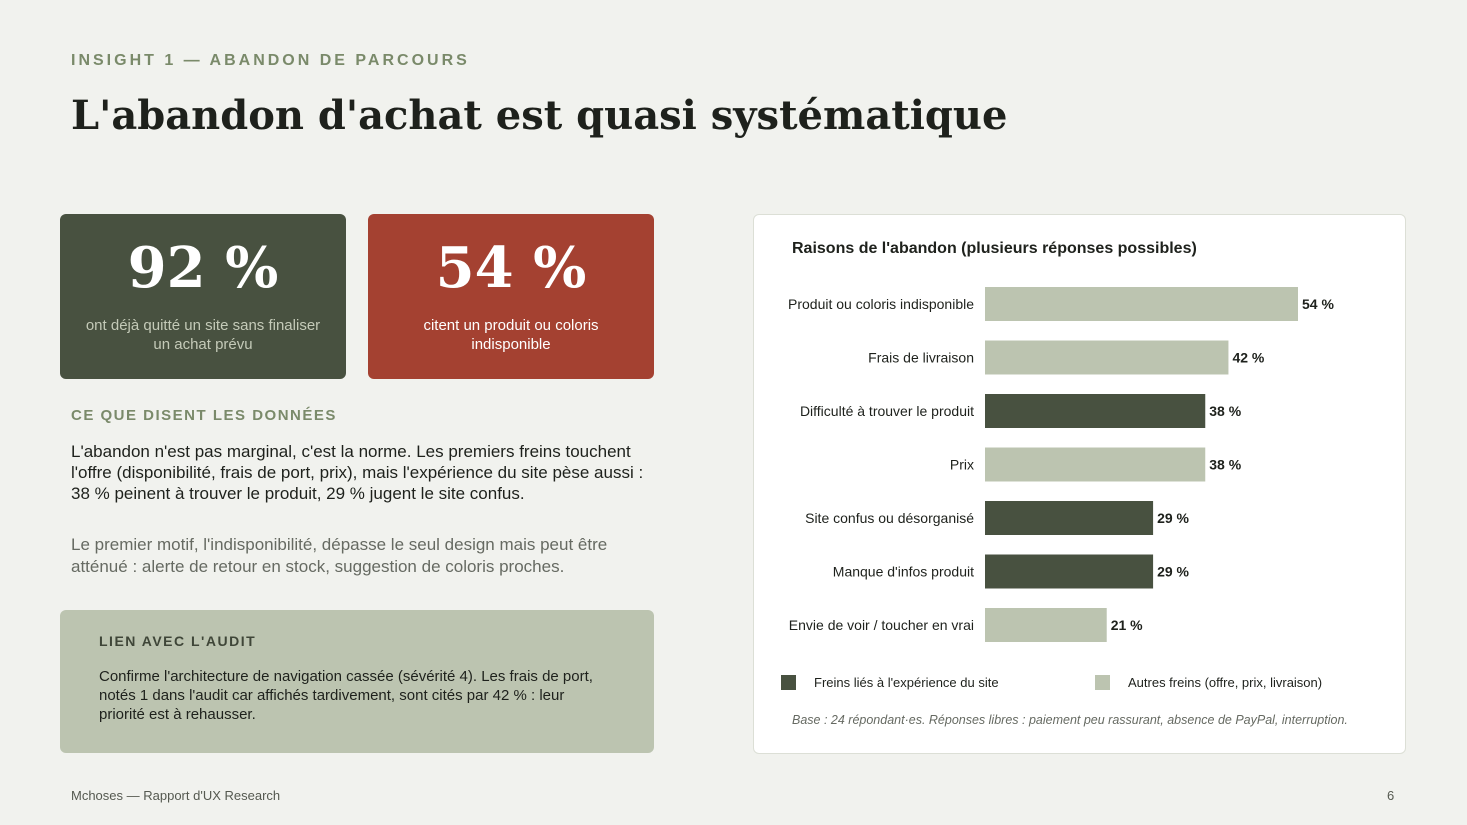  Describe the element at coordinates (881, 625) in the screenshot. I see `bar-category-label: Envie de voir / toucher en vrai` at that location.